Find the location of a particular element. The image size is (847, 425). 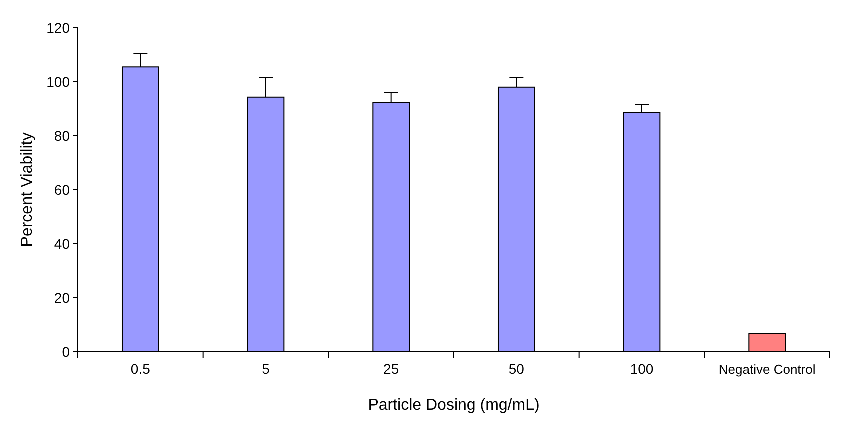

y-tick-label: 60 is located at coordinates (62, 190).